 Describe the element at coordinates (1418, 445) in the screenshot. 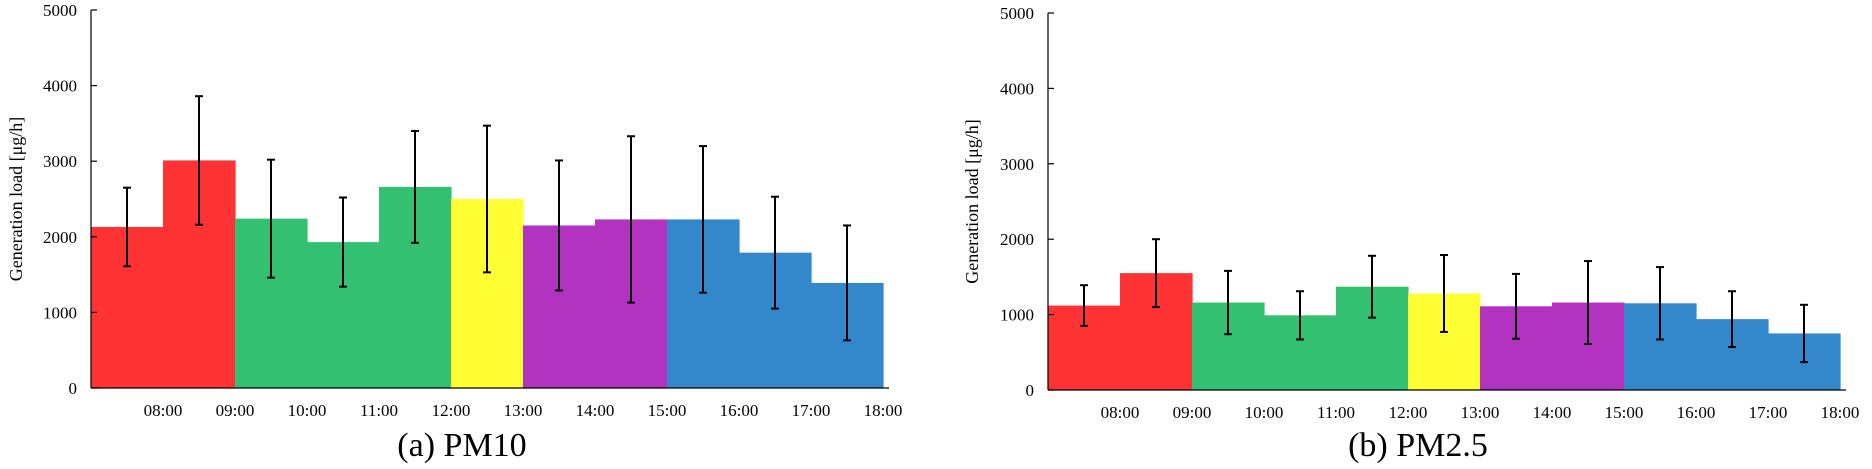

I see `panel-caption: (b) PM2.5` at that location.